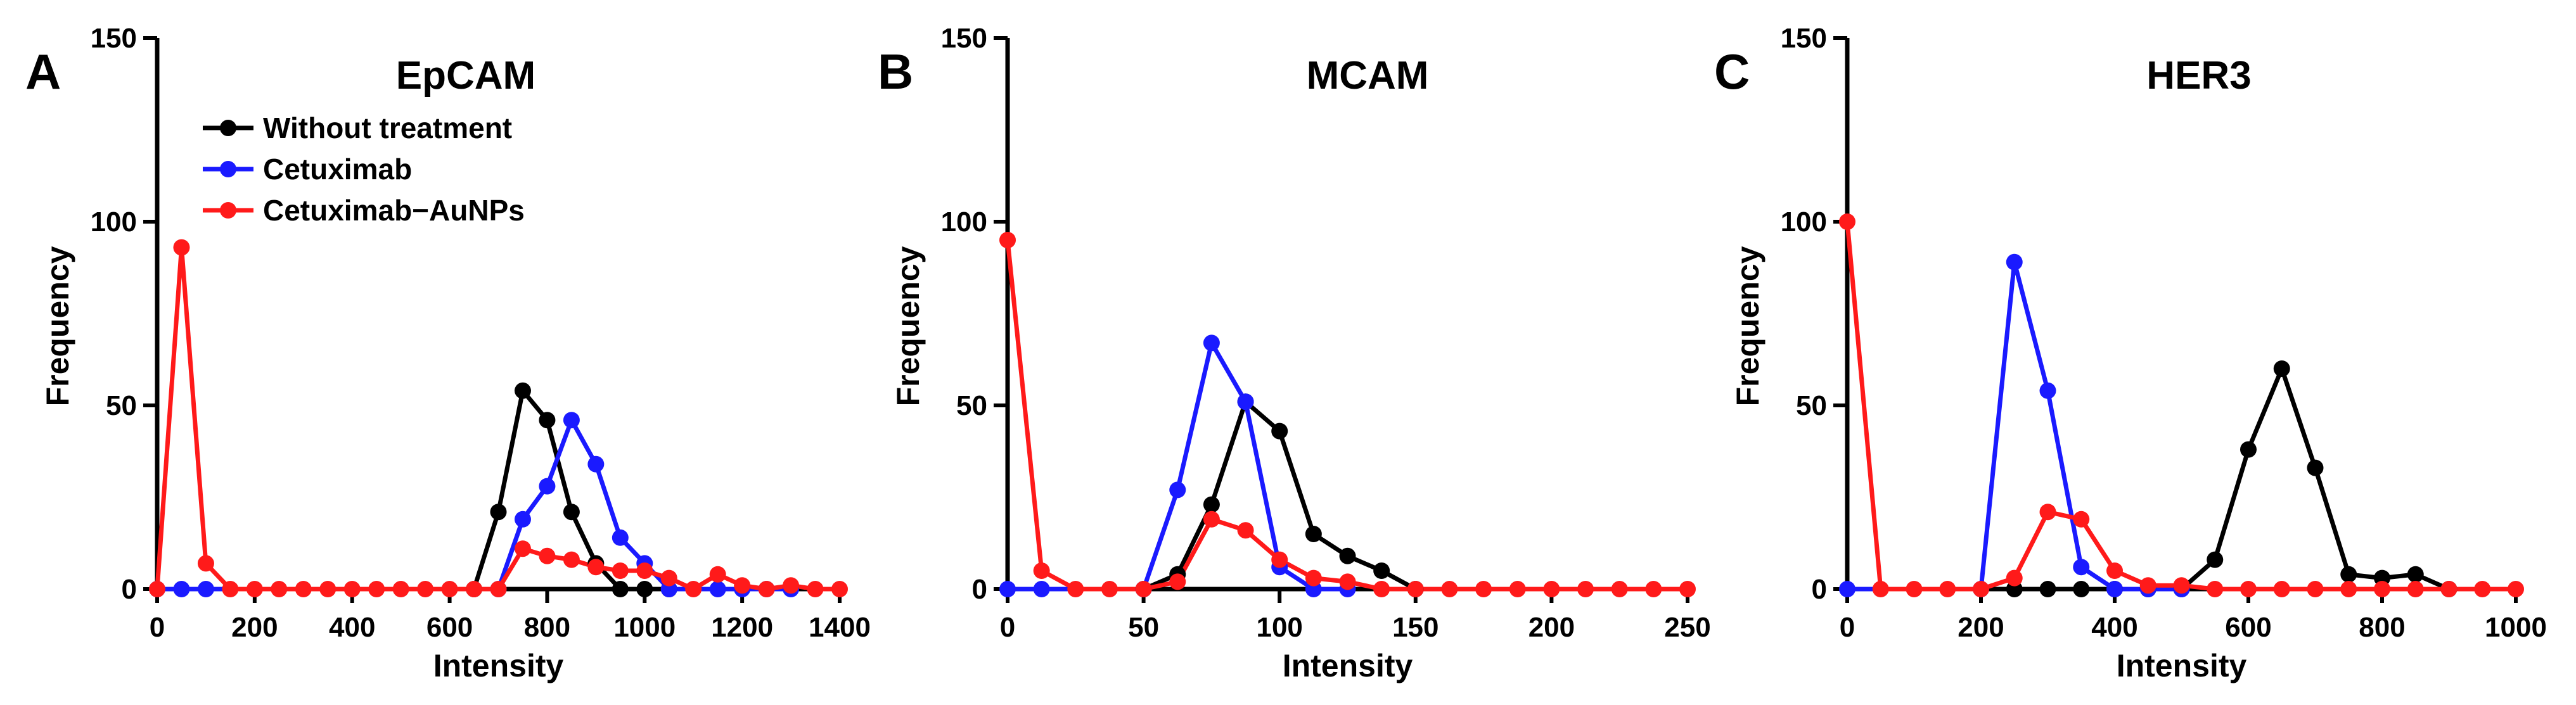 The width and height of the screenshot is (2576, 705). I want to click on panel-a-x-tick-label: 600, so click(449, 628).